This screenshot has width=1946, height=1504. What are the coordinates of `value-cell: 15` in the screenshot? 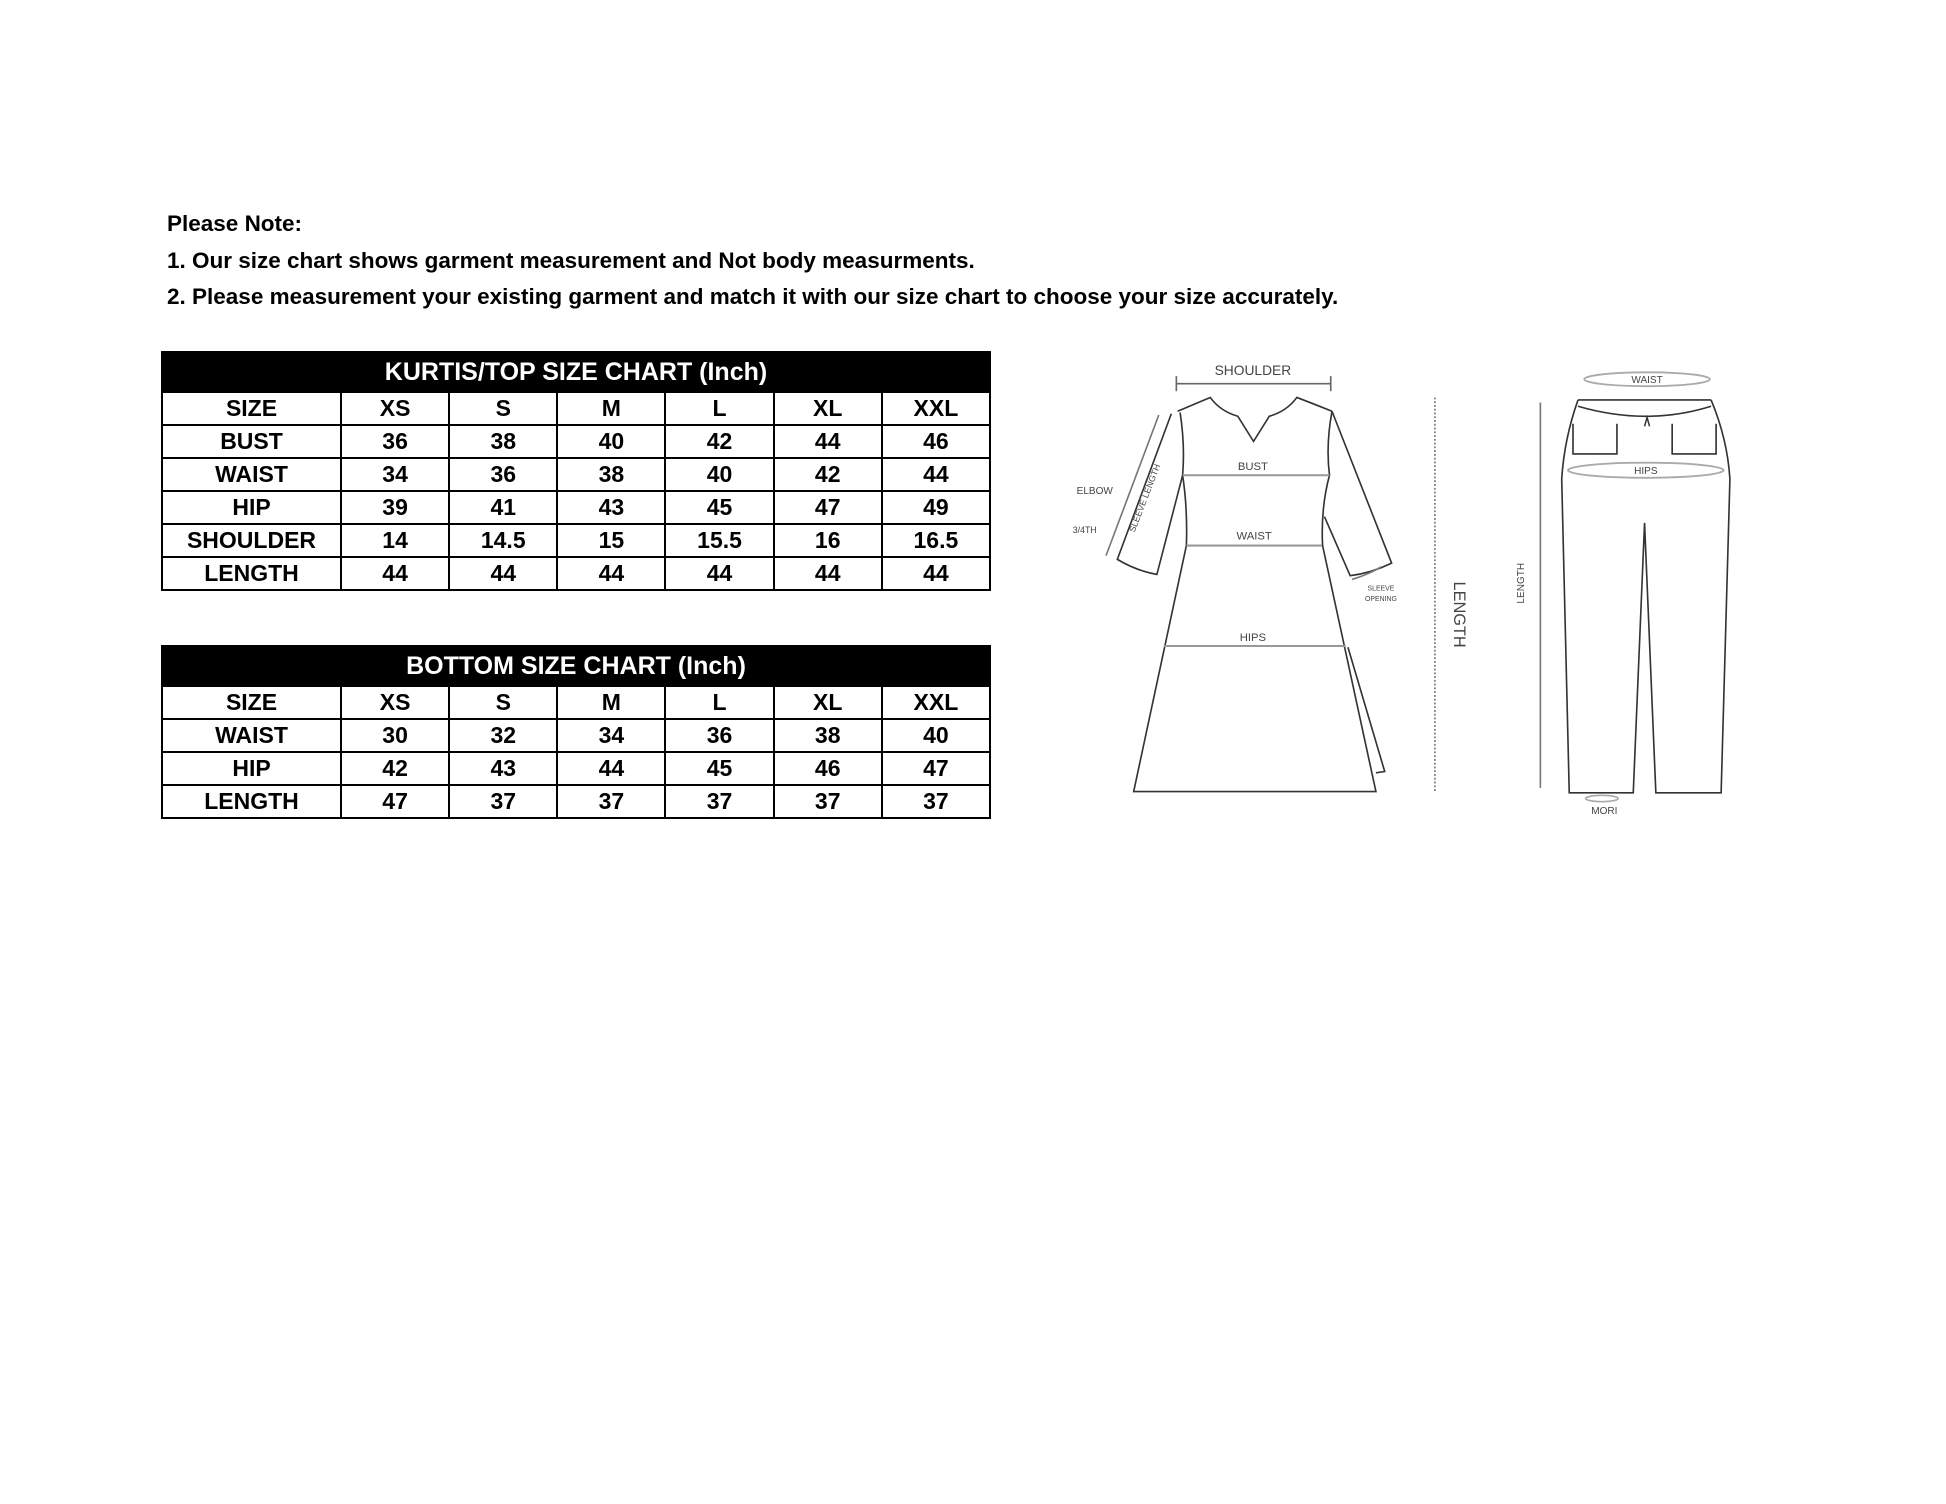 It's located at (611, 540).